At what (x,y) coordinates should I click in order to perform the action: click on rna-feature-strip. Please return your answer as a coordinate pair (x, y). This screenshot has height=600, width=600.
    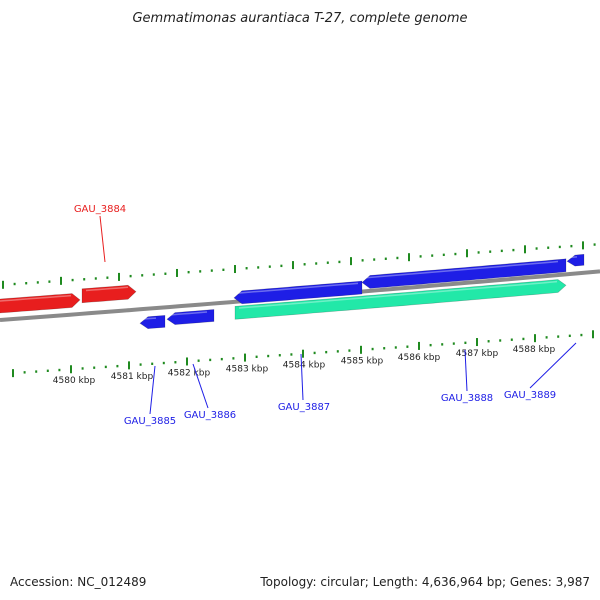
    Looking at the image, I should click on (400, 299).